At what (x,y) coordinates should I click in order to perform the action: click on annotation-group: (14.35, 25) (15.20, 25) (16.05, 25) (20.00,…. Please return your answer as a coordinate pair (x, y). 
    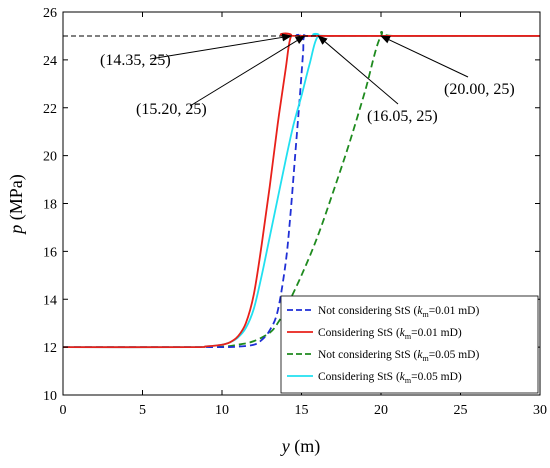
    Looking at the image, I should click on (307, 79).